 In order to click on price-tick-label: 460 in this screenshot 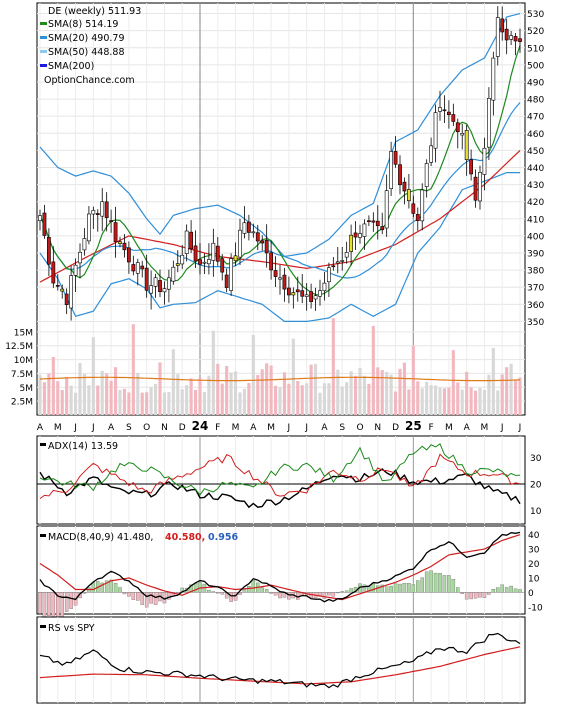, I will do `click(535, 135)`.